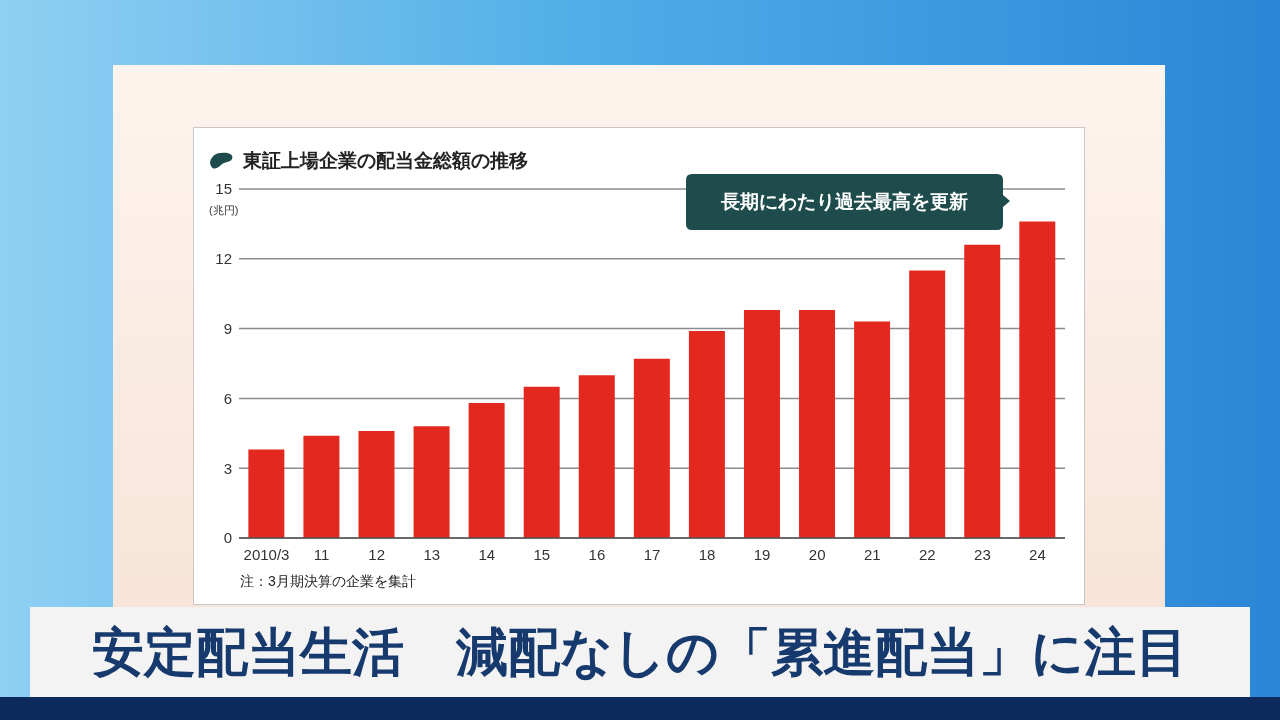 The image size is (1280, 720). What do you see at coordinates (762, 554) in the screenshot?
I see `x-tick-label: 19` at bounding box center [762, 554].